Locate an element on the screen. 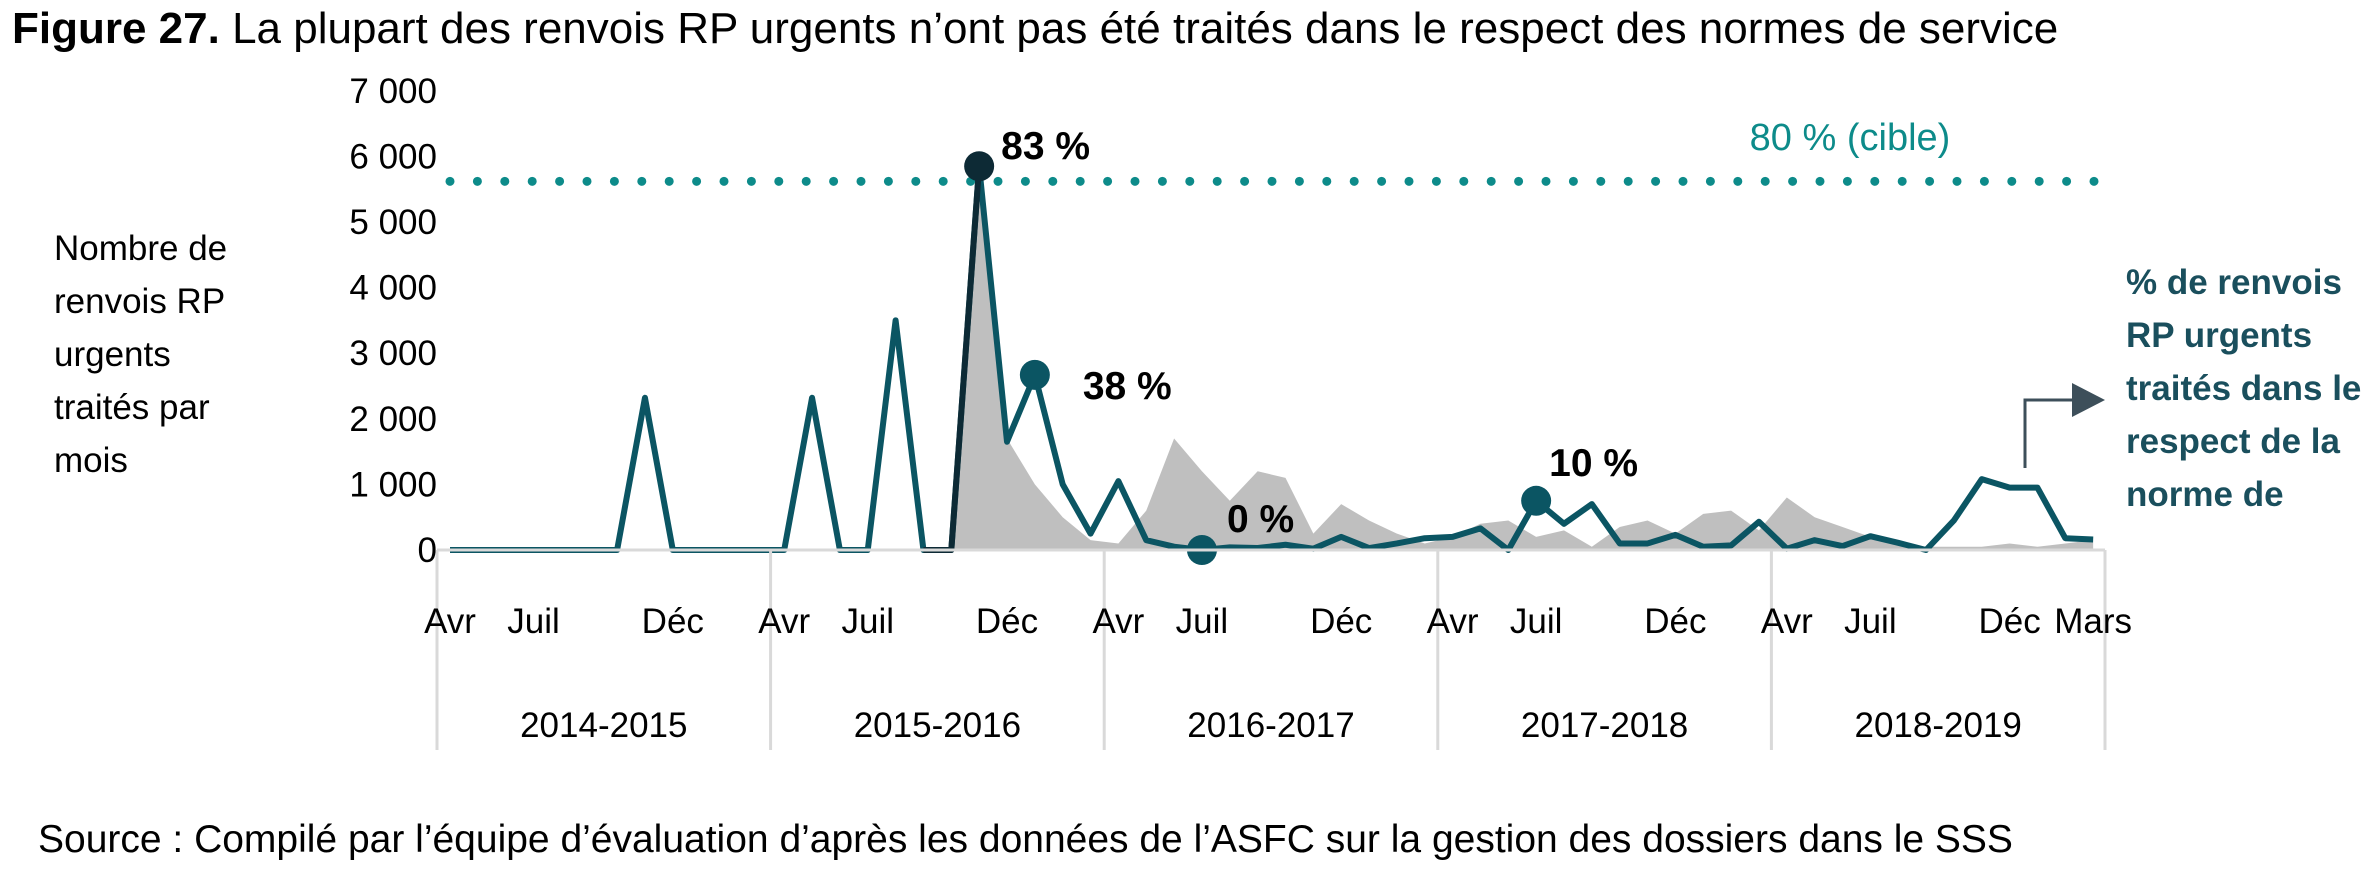 The width and height of the screenshot is (2368, 884). y-tick-label: 3 000 is located at coordinates (393, 353).